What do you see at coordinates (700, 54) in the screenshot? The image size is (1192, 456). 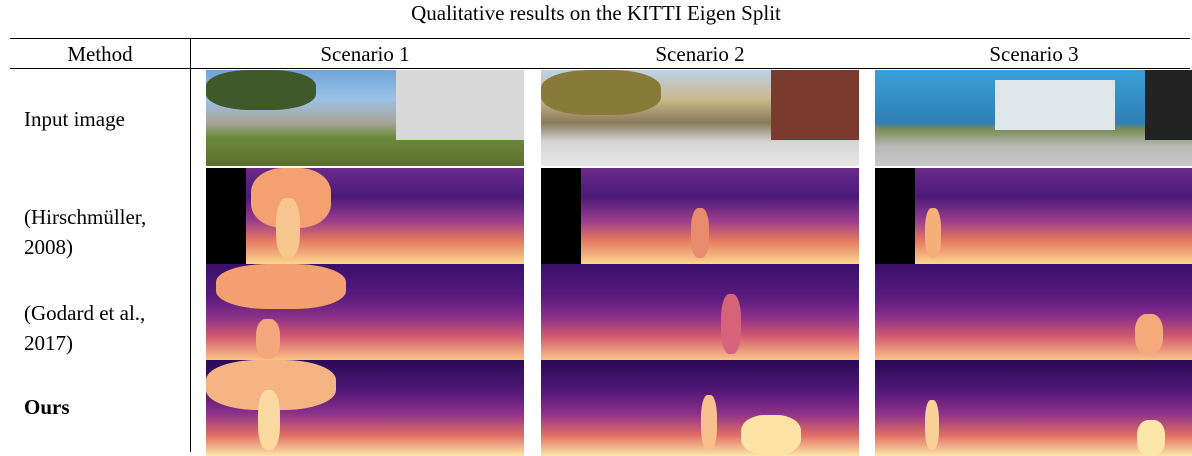 I see `header-scenario-2: Scenario 2` at bounding box center [700, 54].